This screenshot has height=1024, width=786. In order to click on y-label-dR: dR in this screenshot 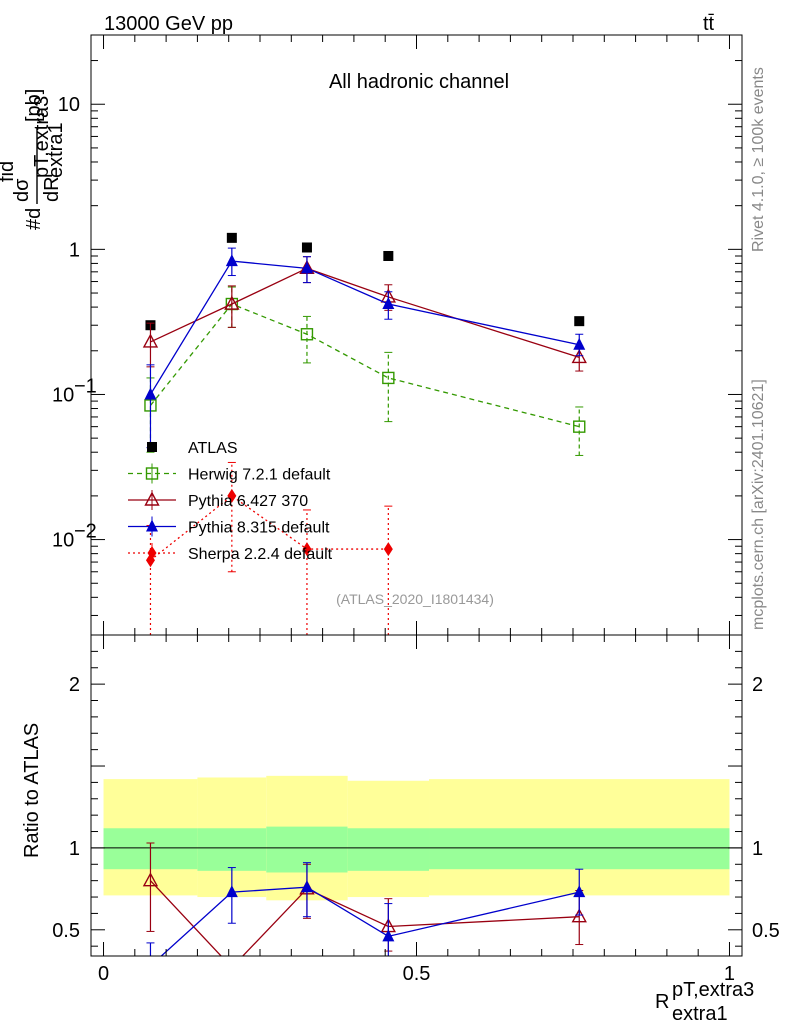, I will do `click(52, 189)`.